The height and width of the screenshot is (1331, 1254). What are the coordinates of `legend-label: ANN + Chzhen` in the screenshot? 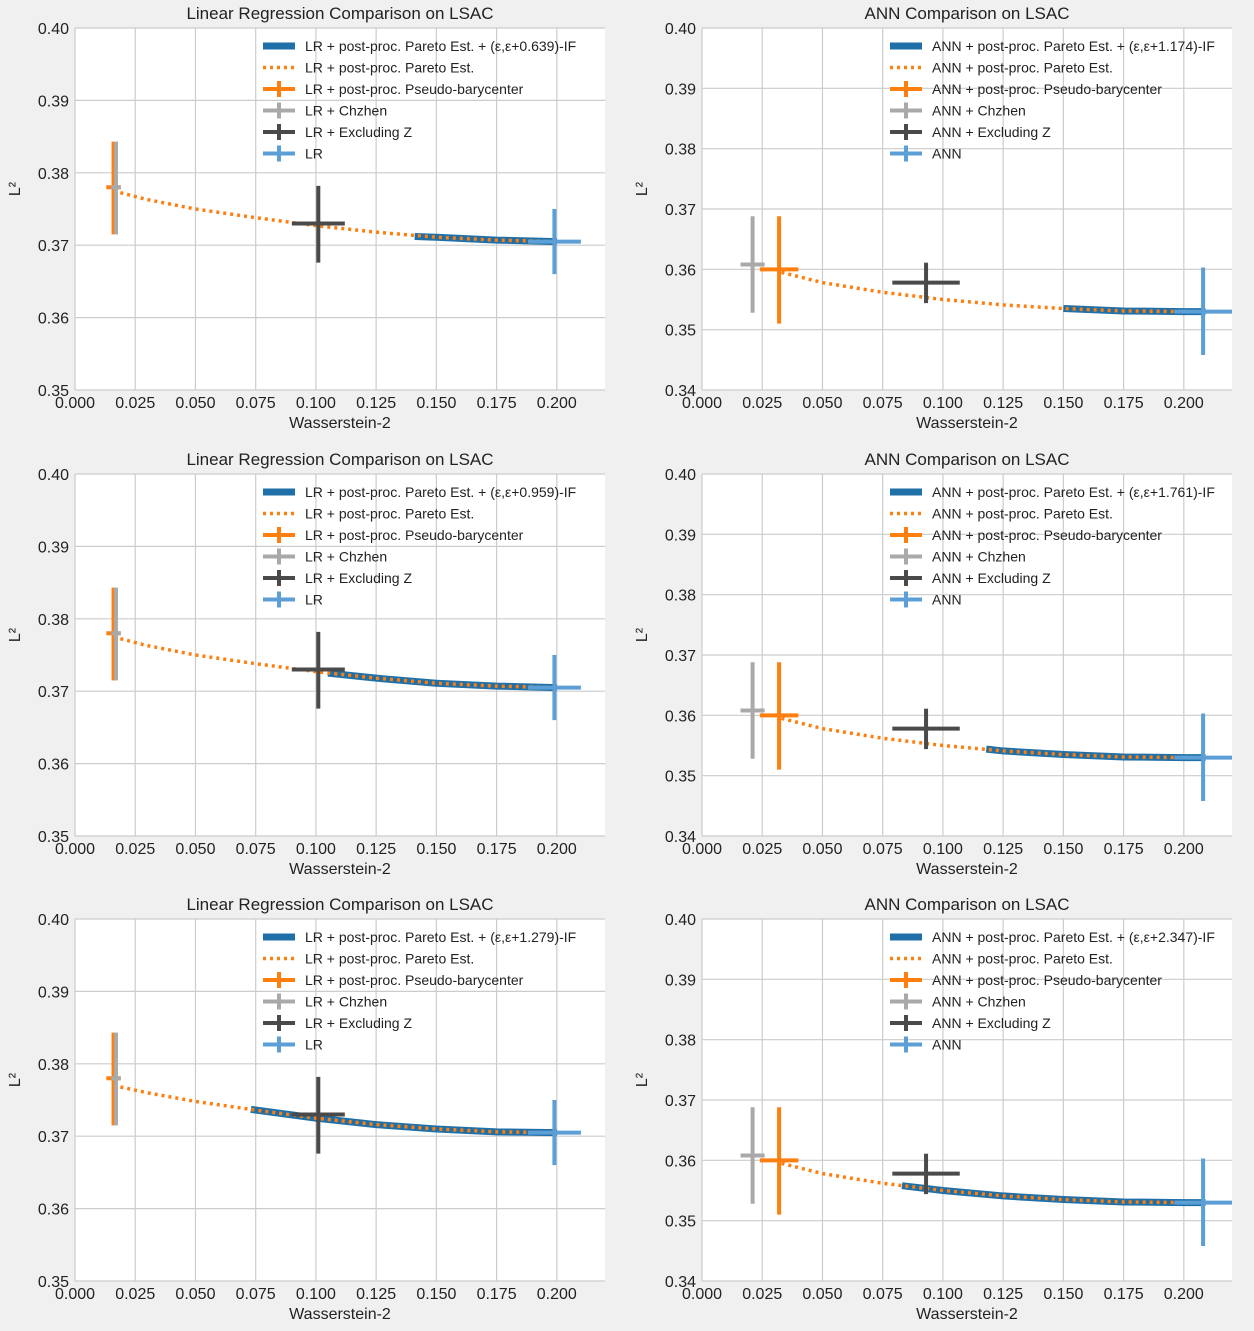 It's located at (979, 1002).